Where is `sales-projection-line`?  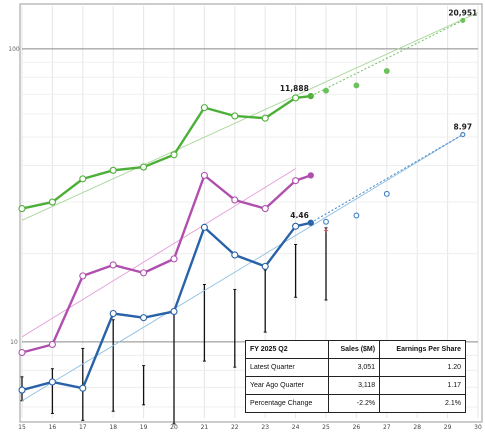 sales-projection-line is located at coordinates (387, 58).